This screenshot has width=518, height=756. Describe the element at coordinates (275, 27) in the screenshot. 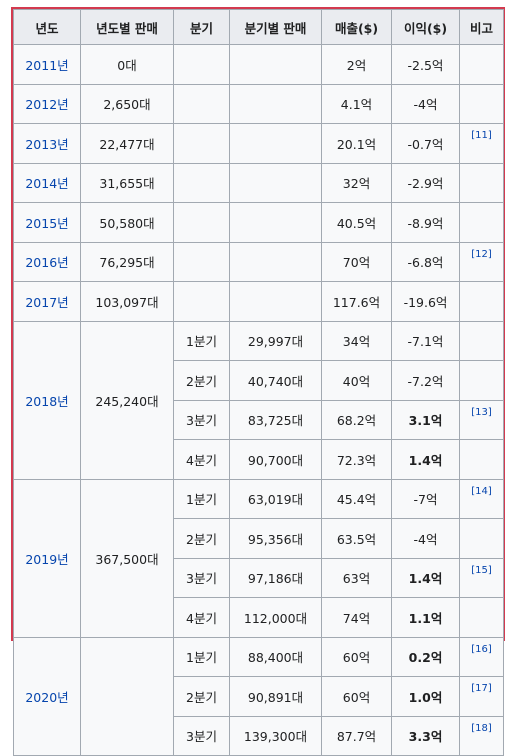

I see `header-quarter-sales: 분기별 판매` at that location.